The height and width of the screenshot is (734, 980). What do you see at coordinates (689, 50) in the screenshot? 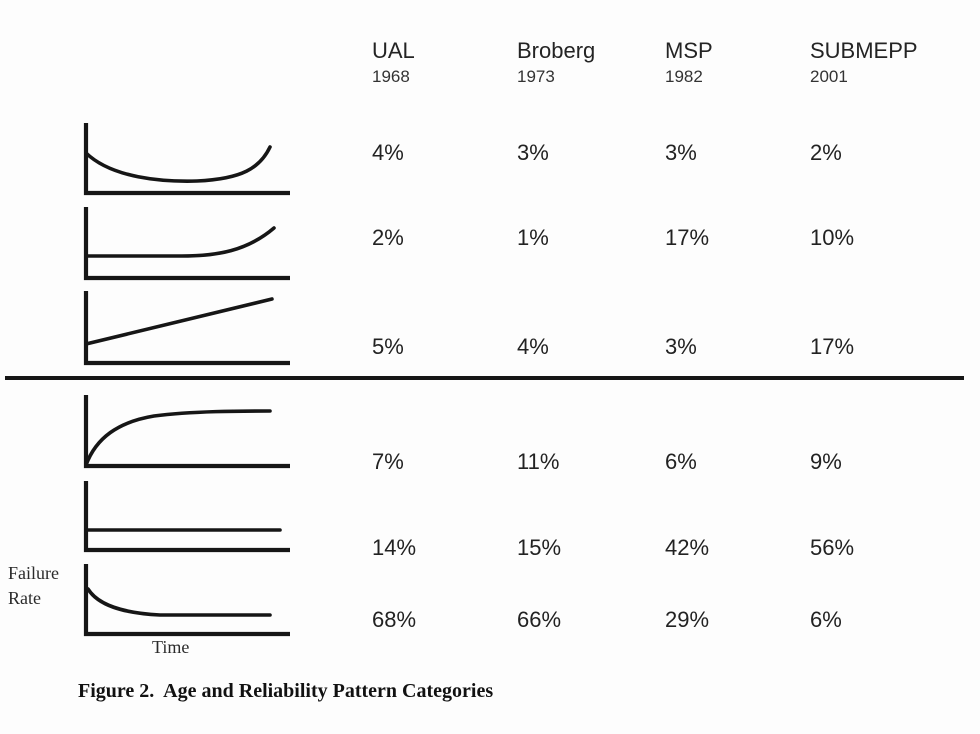
I see `column-name: MSP` at bounding box center [689, 50].